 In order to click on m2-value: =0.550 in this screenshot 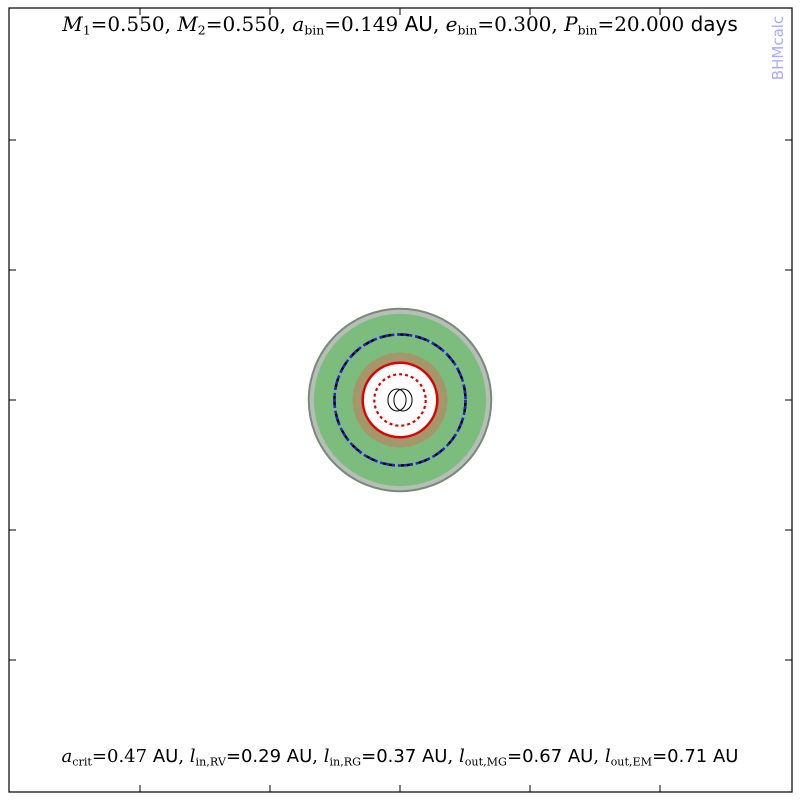, I will do `click(242, 24)`.